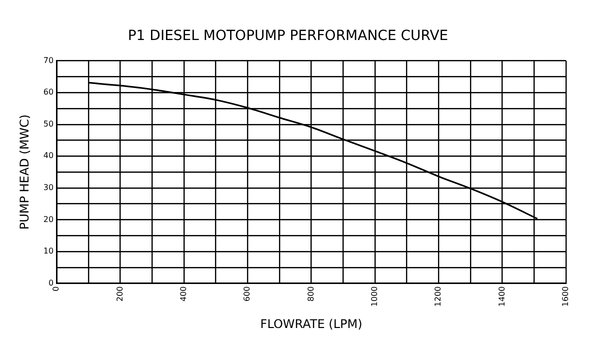 The width and height of the screenshot is (596, 344). I want to click on y-tick-label: 0, so click(51, 283).